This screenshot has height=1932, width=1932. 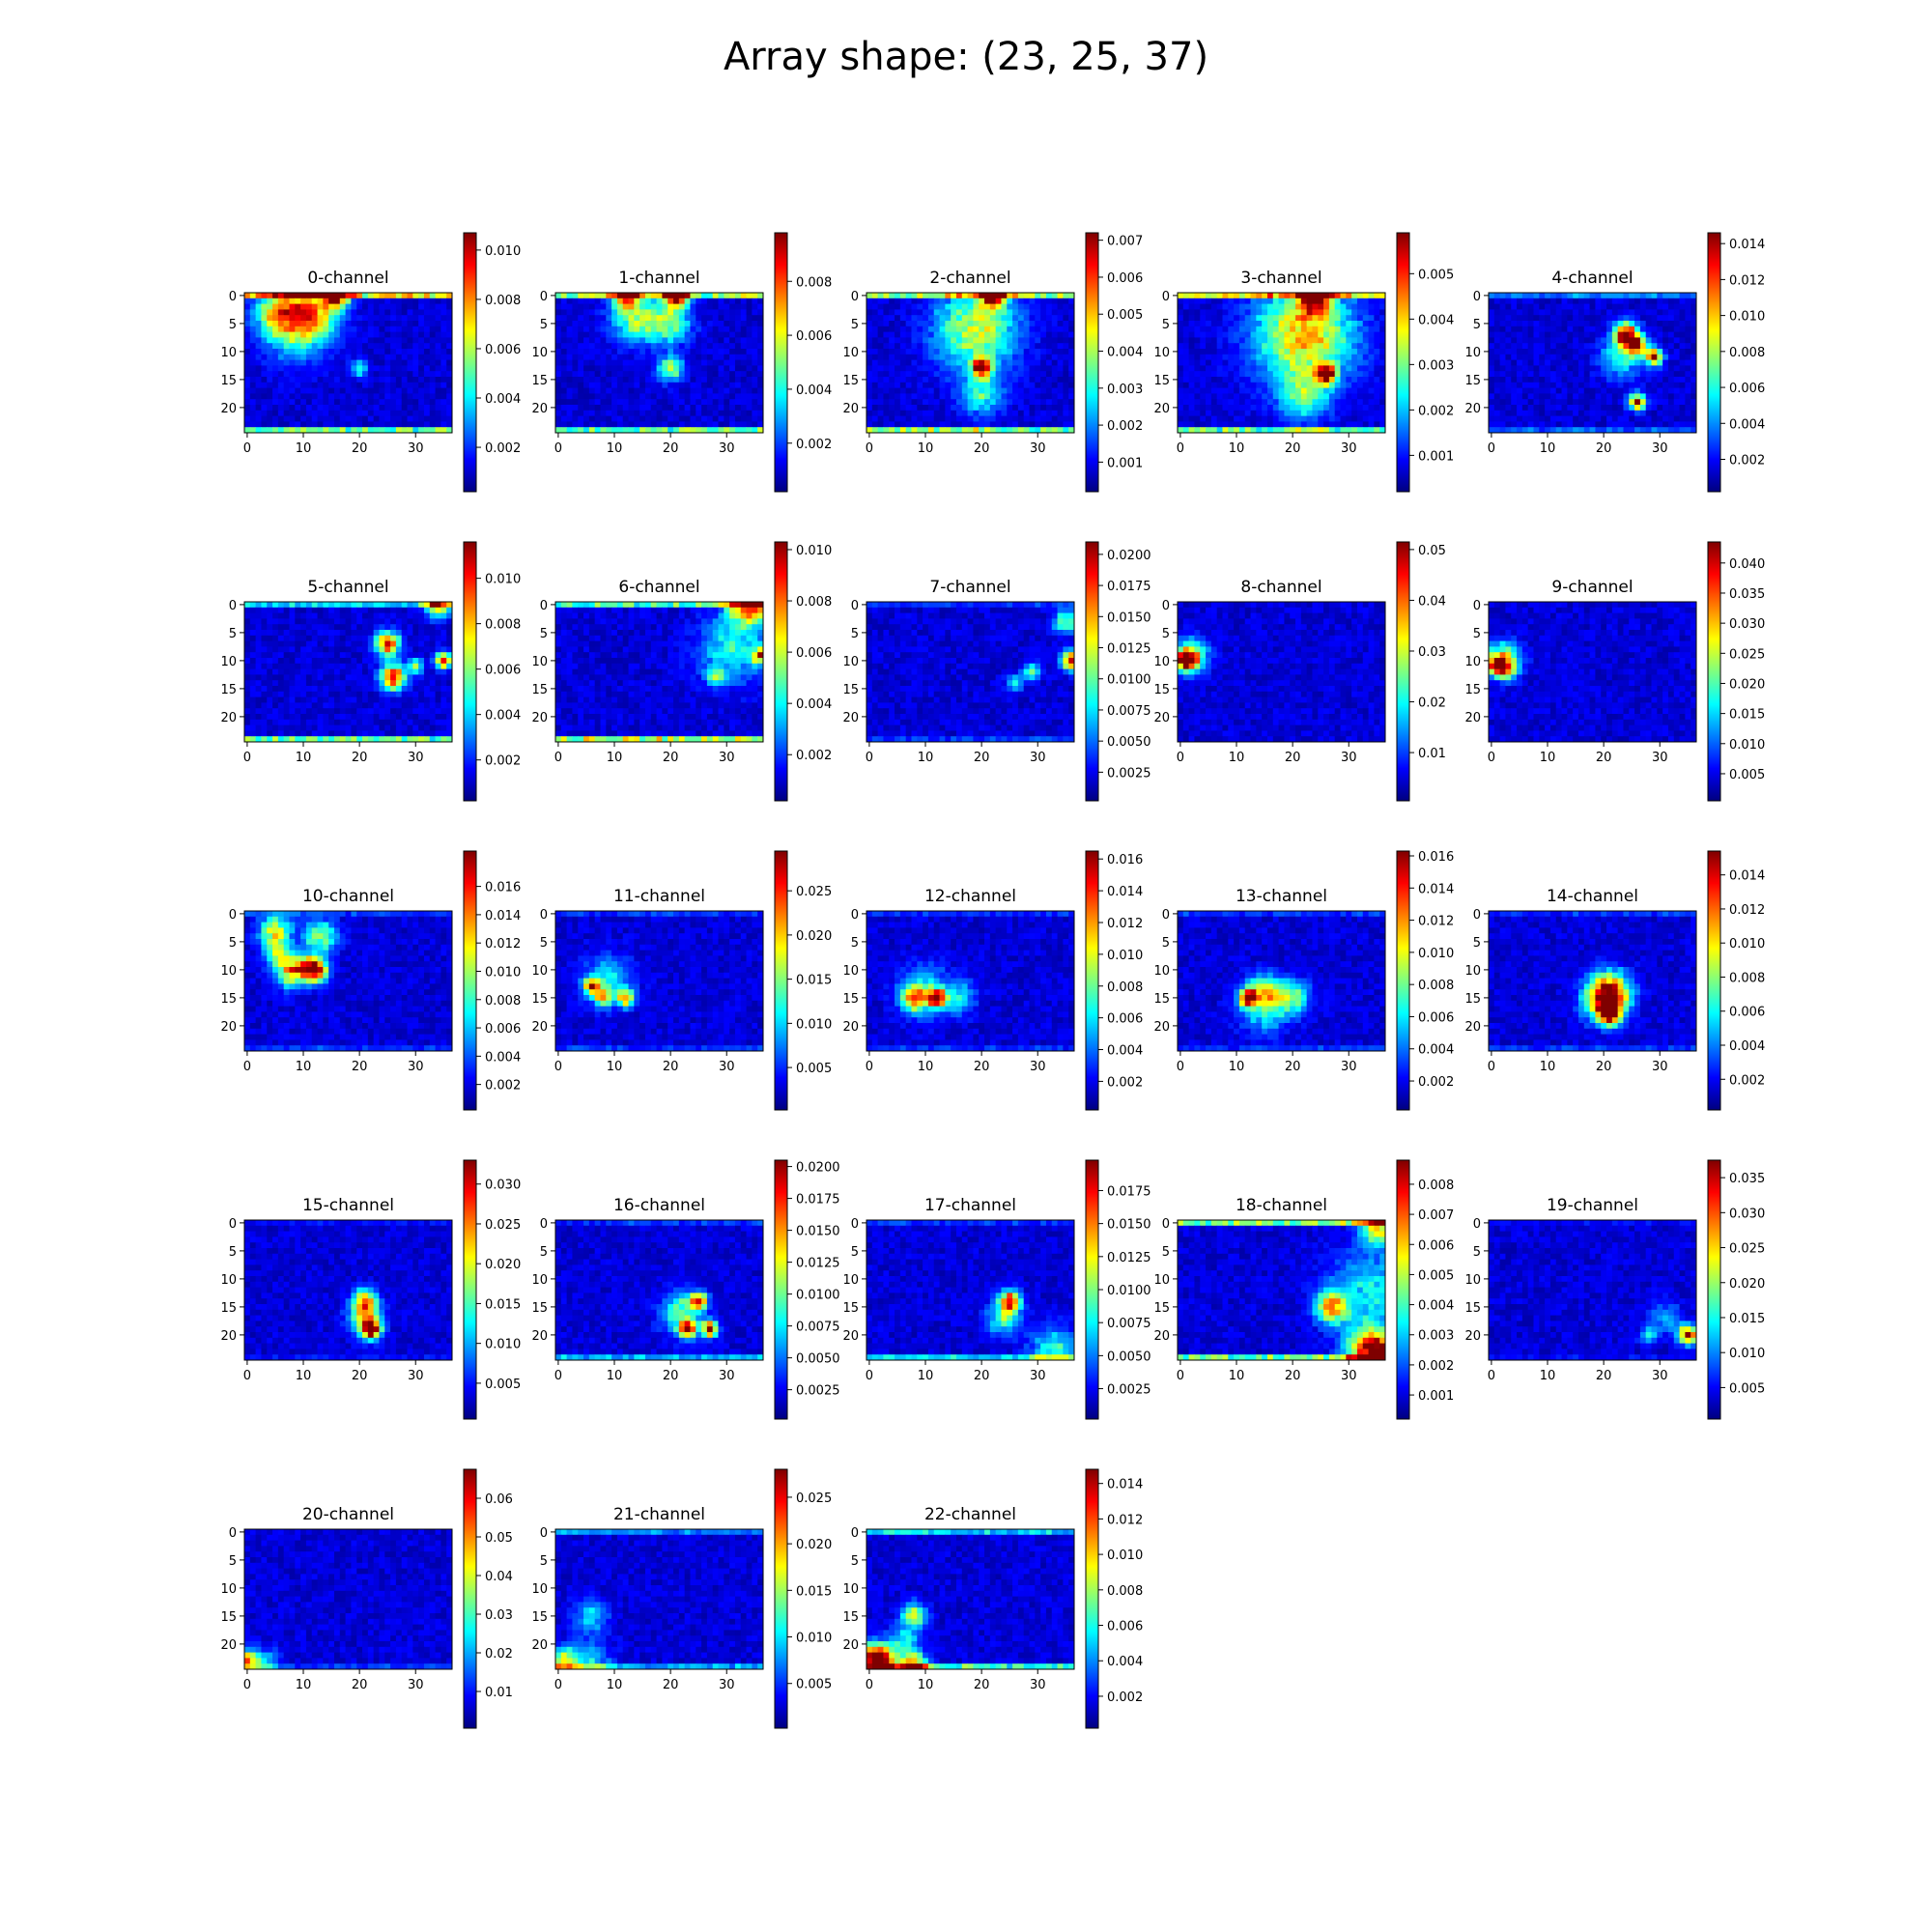 What do you see at coordinates (1166, 325) in the screenshot?
I see `y-tick-label: 5` at bounding box center [1166, 325].